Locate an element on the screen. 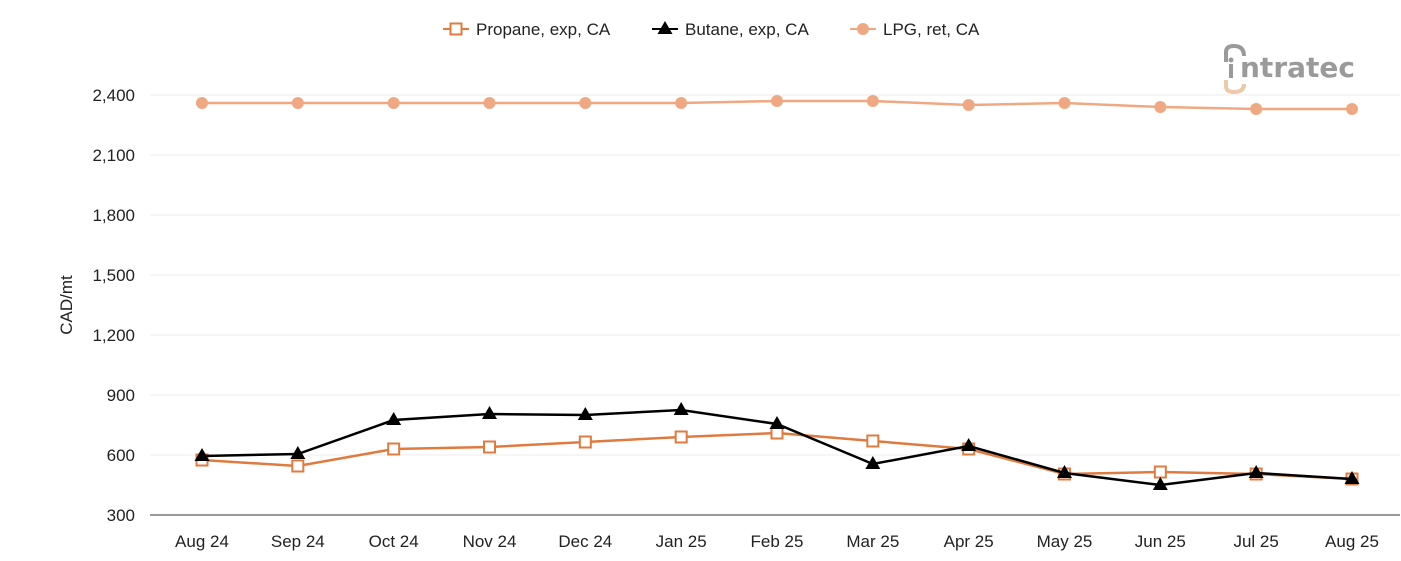 This screenshot has height=561, width=1401. x-tick-label: Sep 24 is located at coordinates (298, 541).